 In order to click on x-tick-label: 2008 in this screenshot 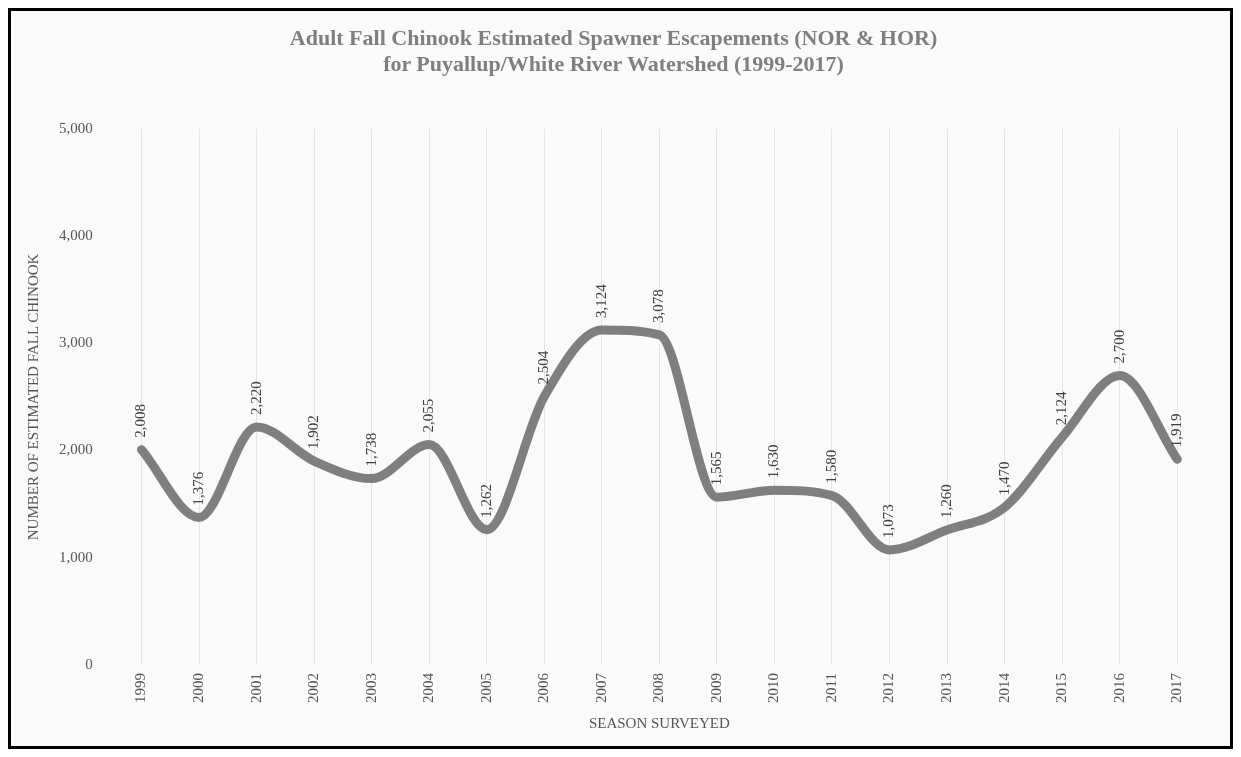, I will do `click(658, 688)`.